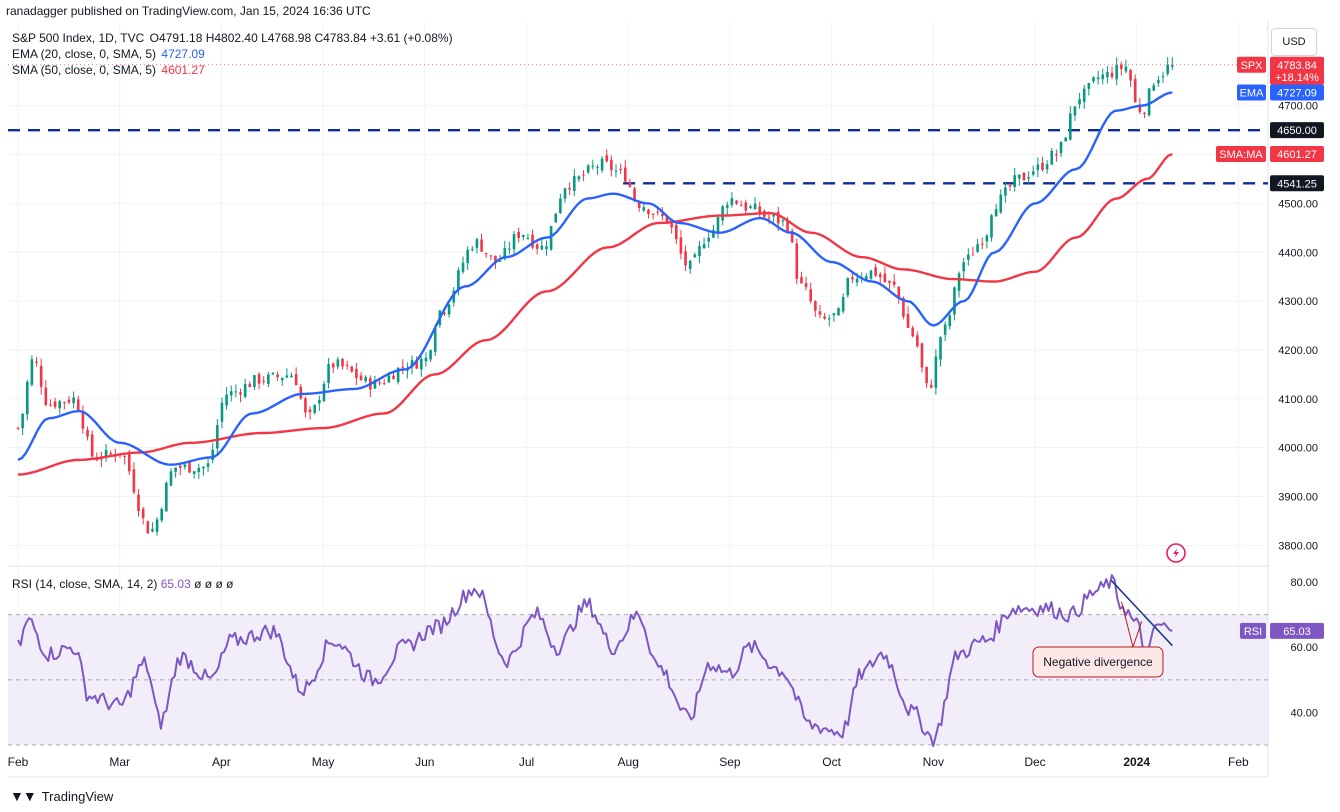  I want to click on lightning-icon, so click(1176, 553).